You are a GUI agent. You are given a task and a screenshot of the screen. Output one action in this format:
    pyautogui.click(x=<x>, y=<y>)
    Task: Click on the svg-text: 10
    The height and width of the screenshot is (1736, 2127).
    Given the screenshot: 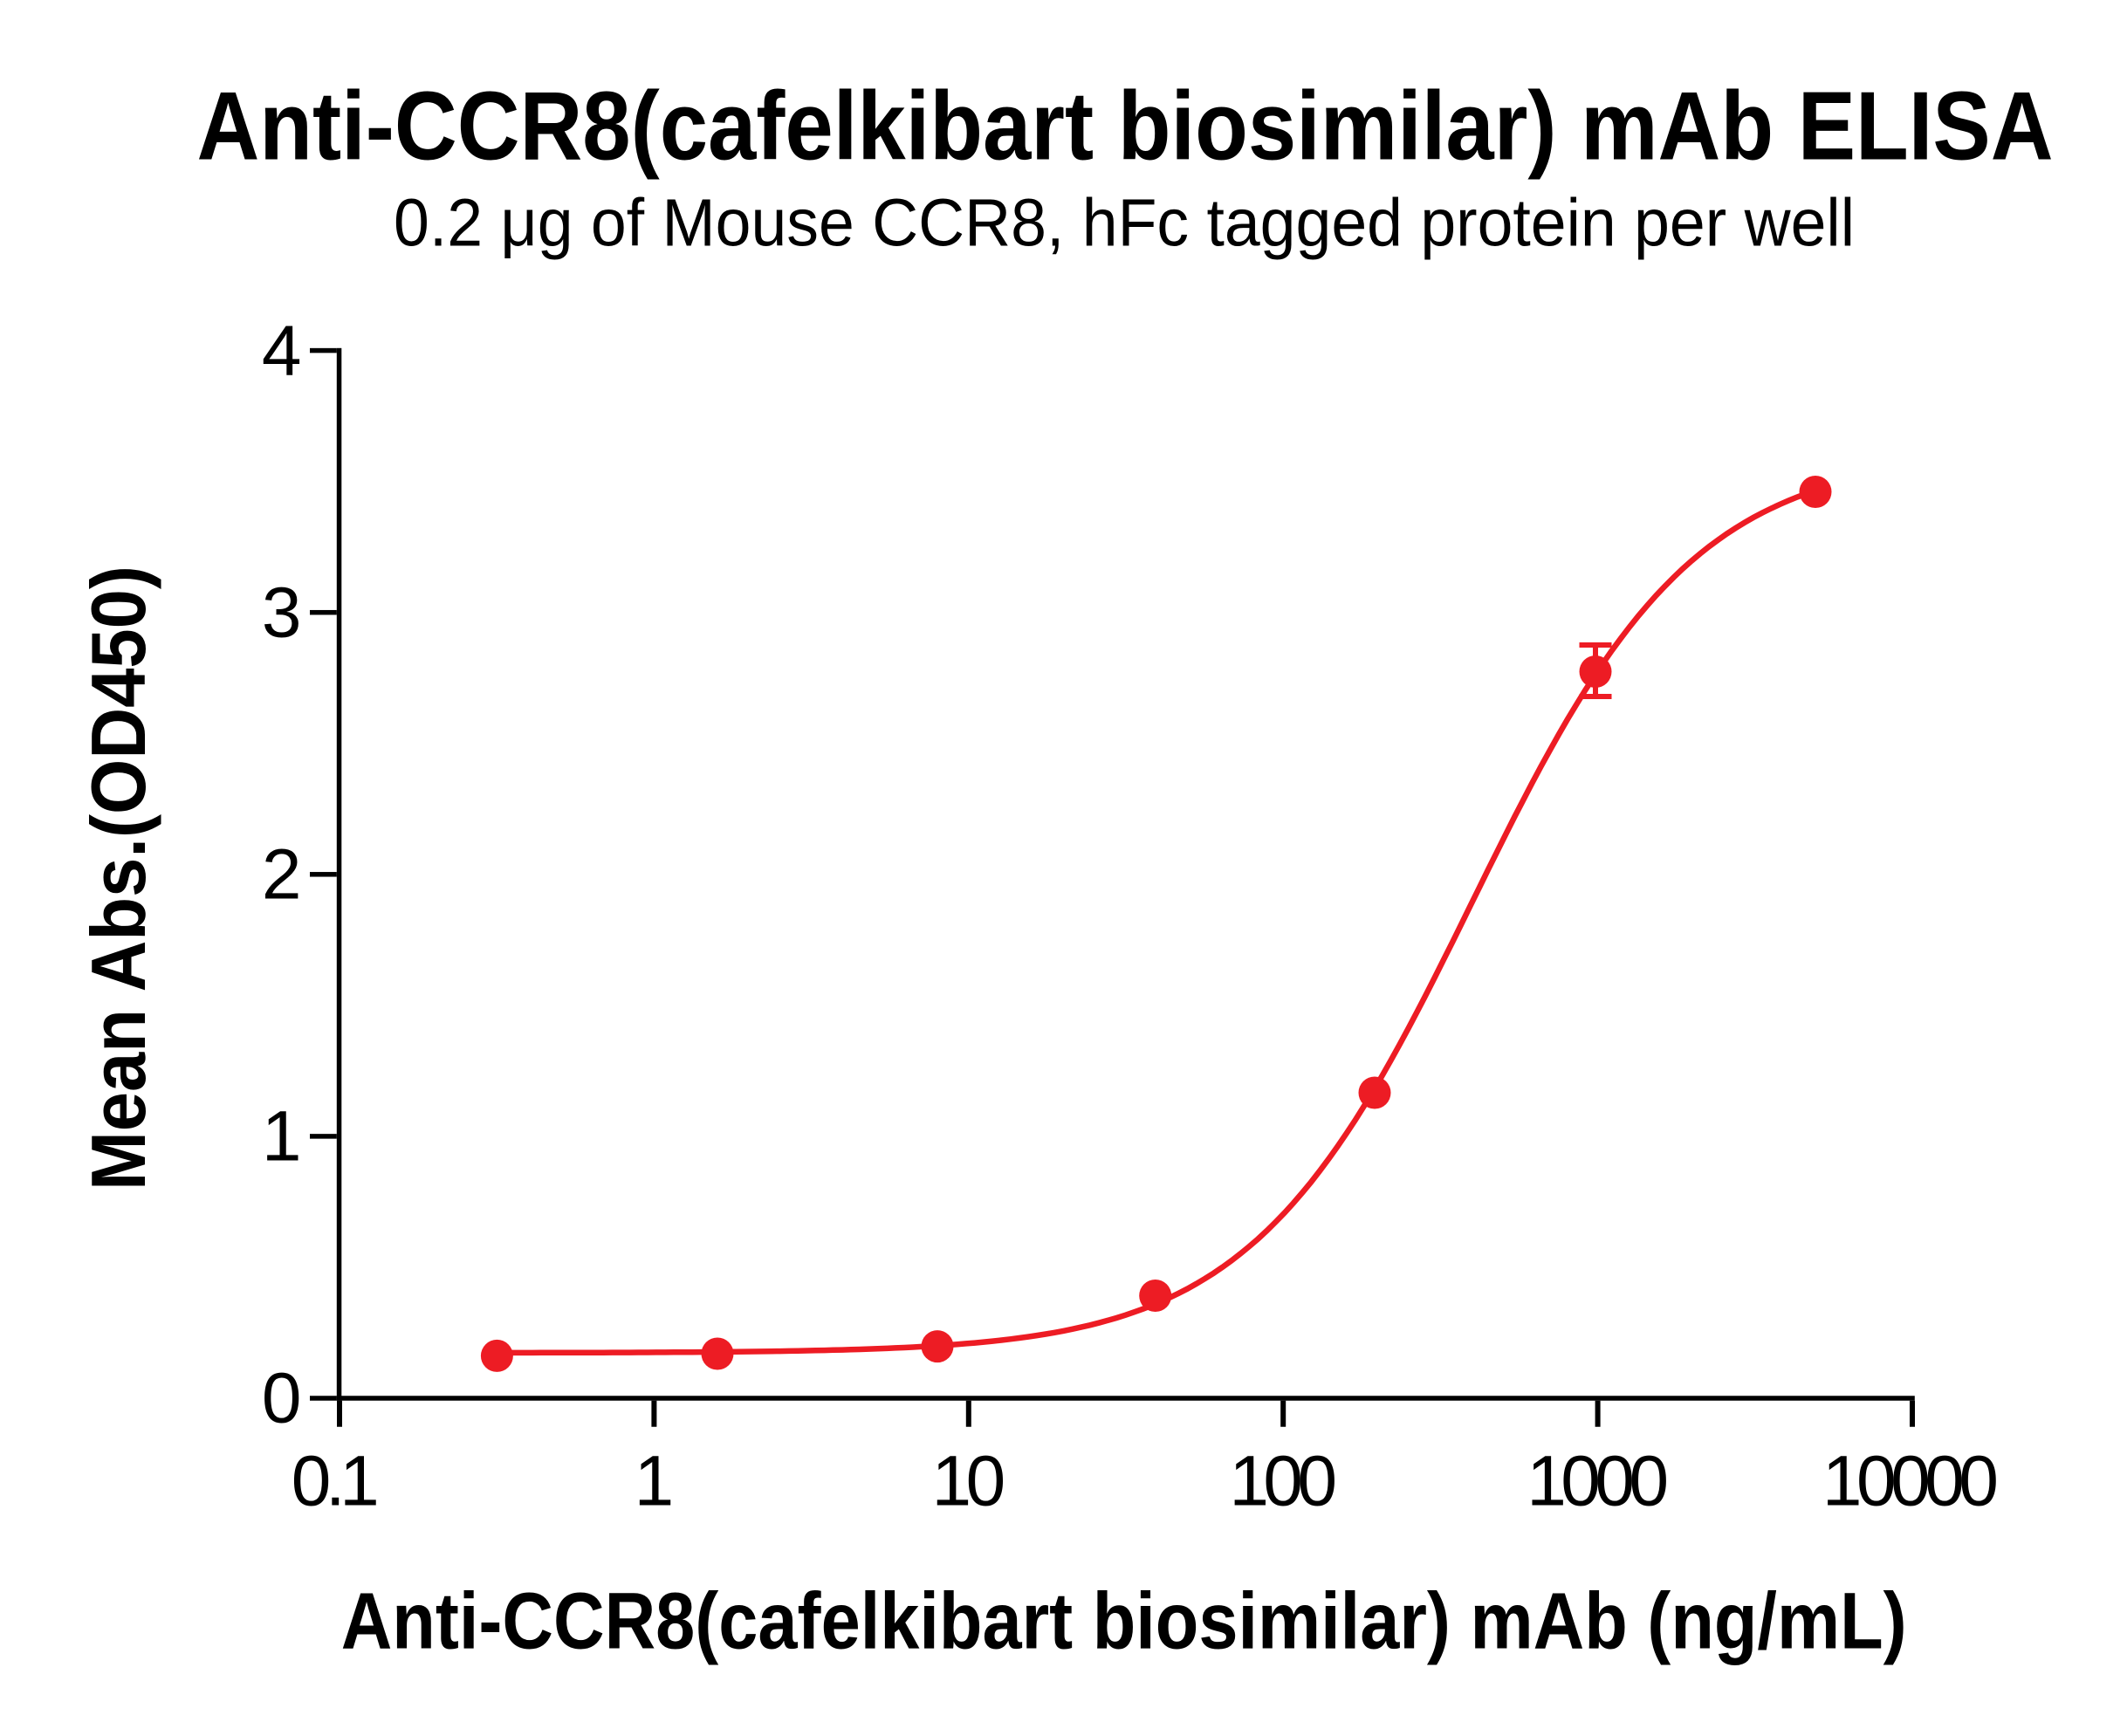 What is the action you would take?
    pyautogui.click(x=967, y=1480)
    